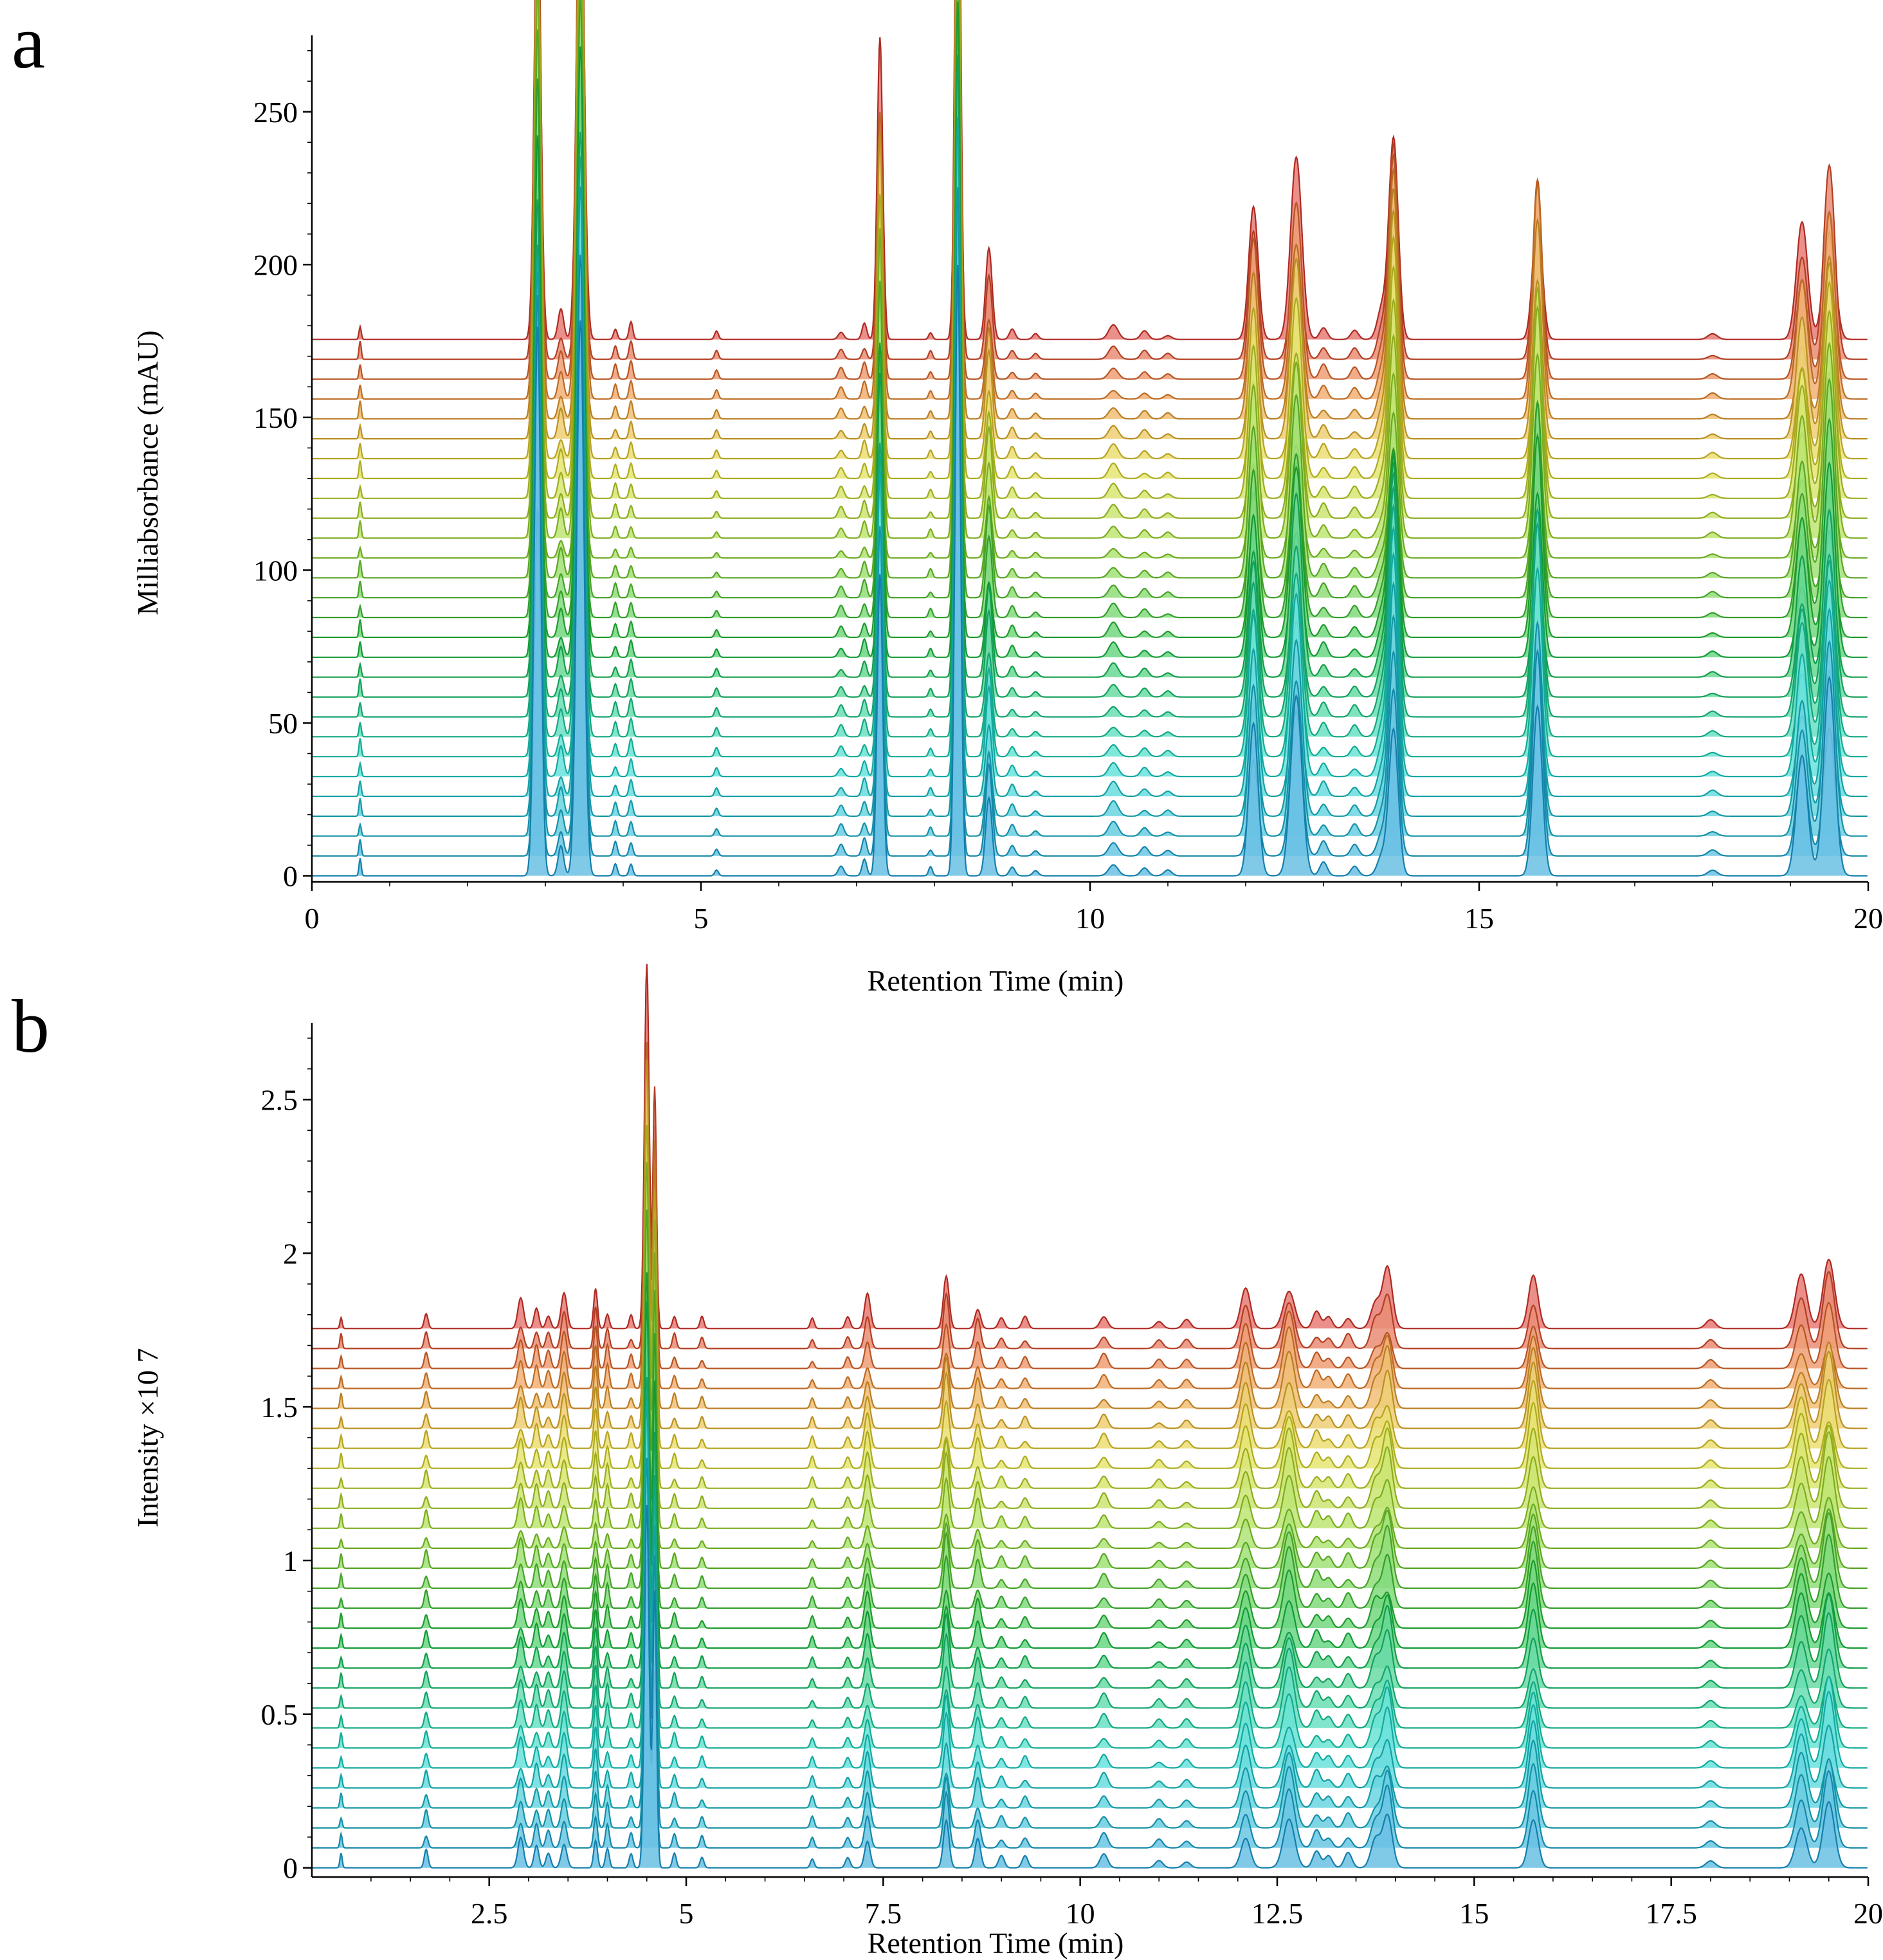 This screenshot has height=1960, width=1883. Describe the element at coordinates (1277, 1913) in the screenshot. I see `panel-b-x-tick-label-4: 12.5` at that location.